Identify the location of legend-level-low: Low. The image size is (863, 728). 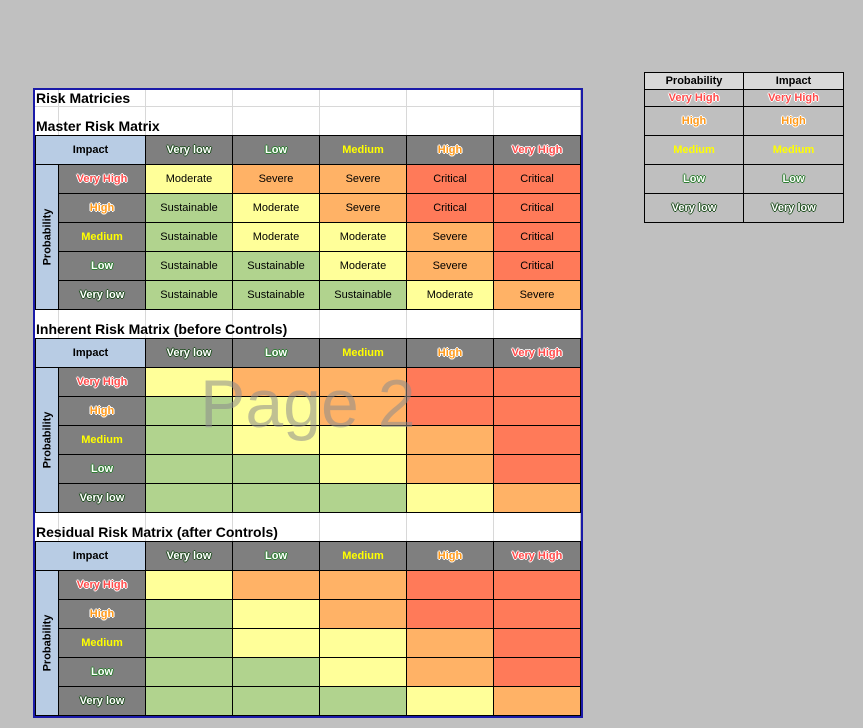
(793, 179).